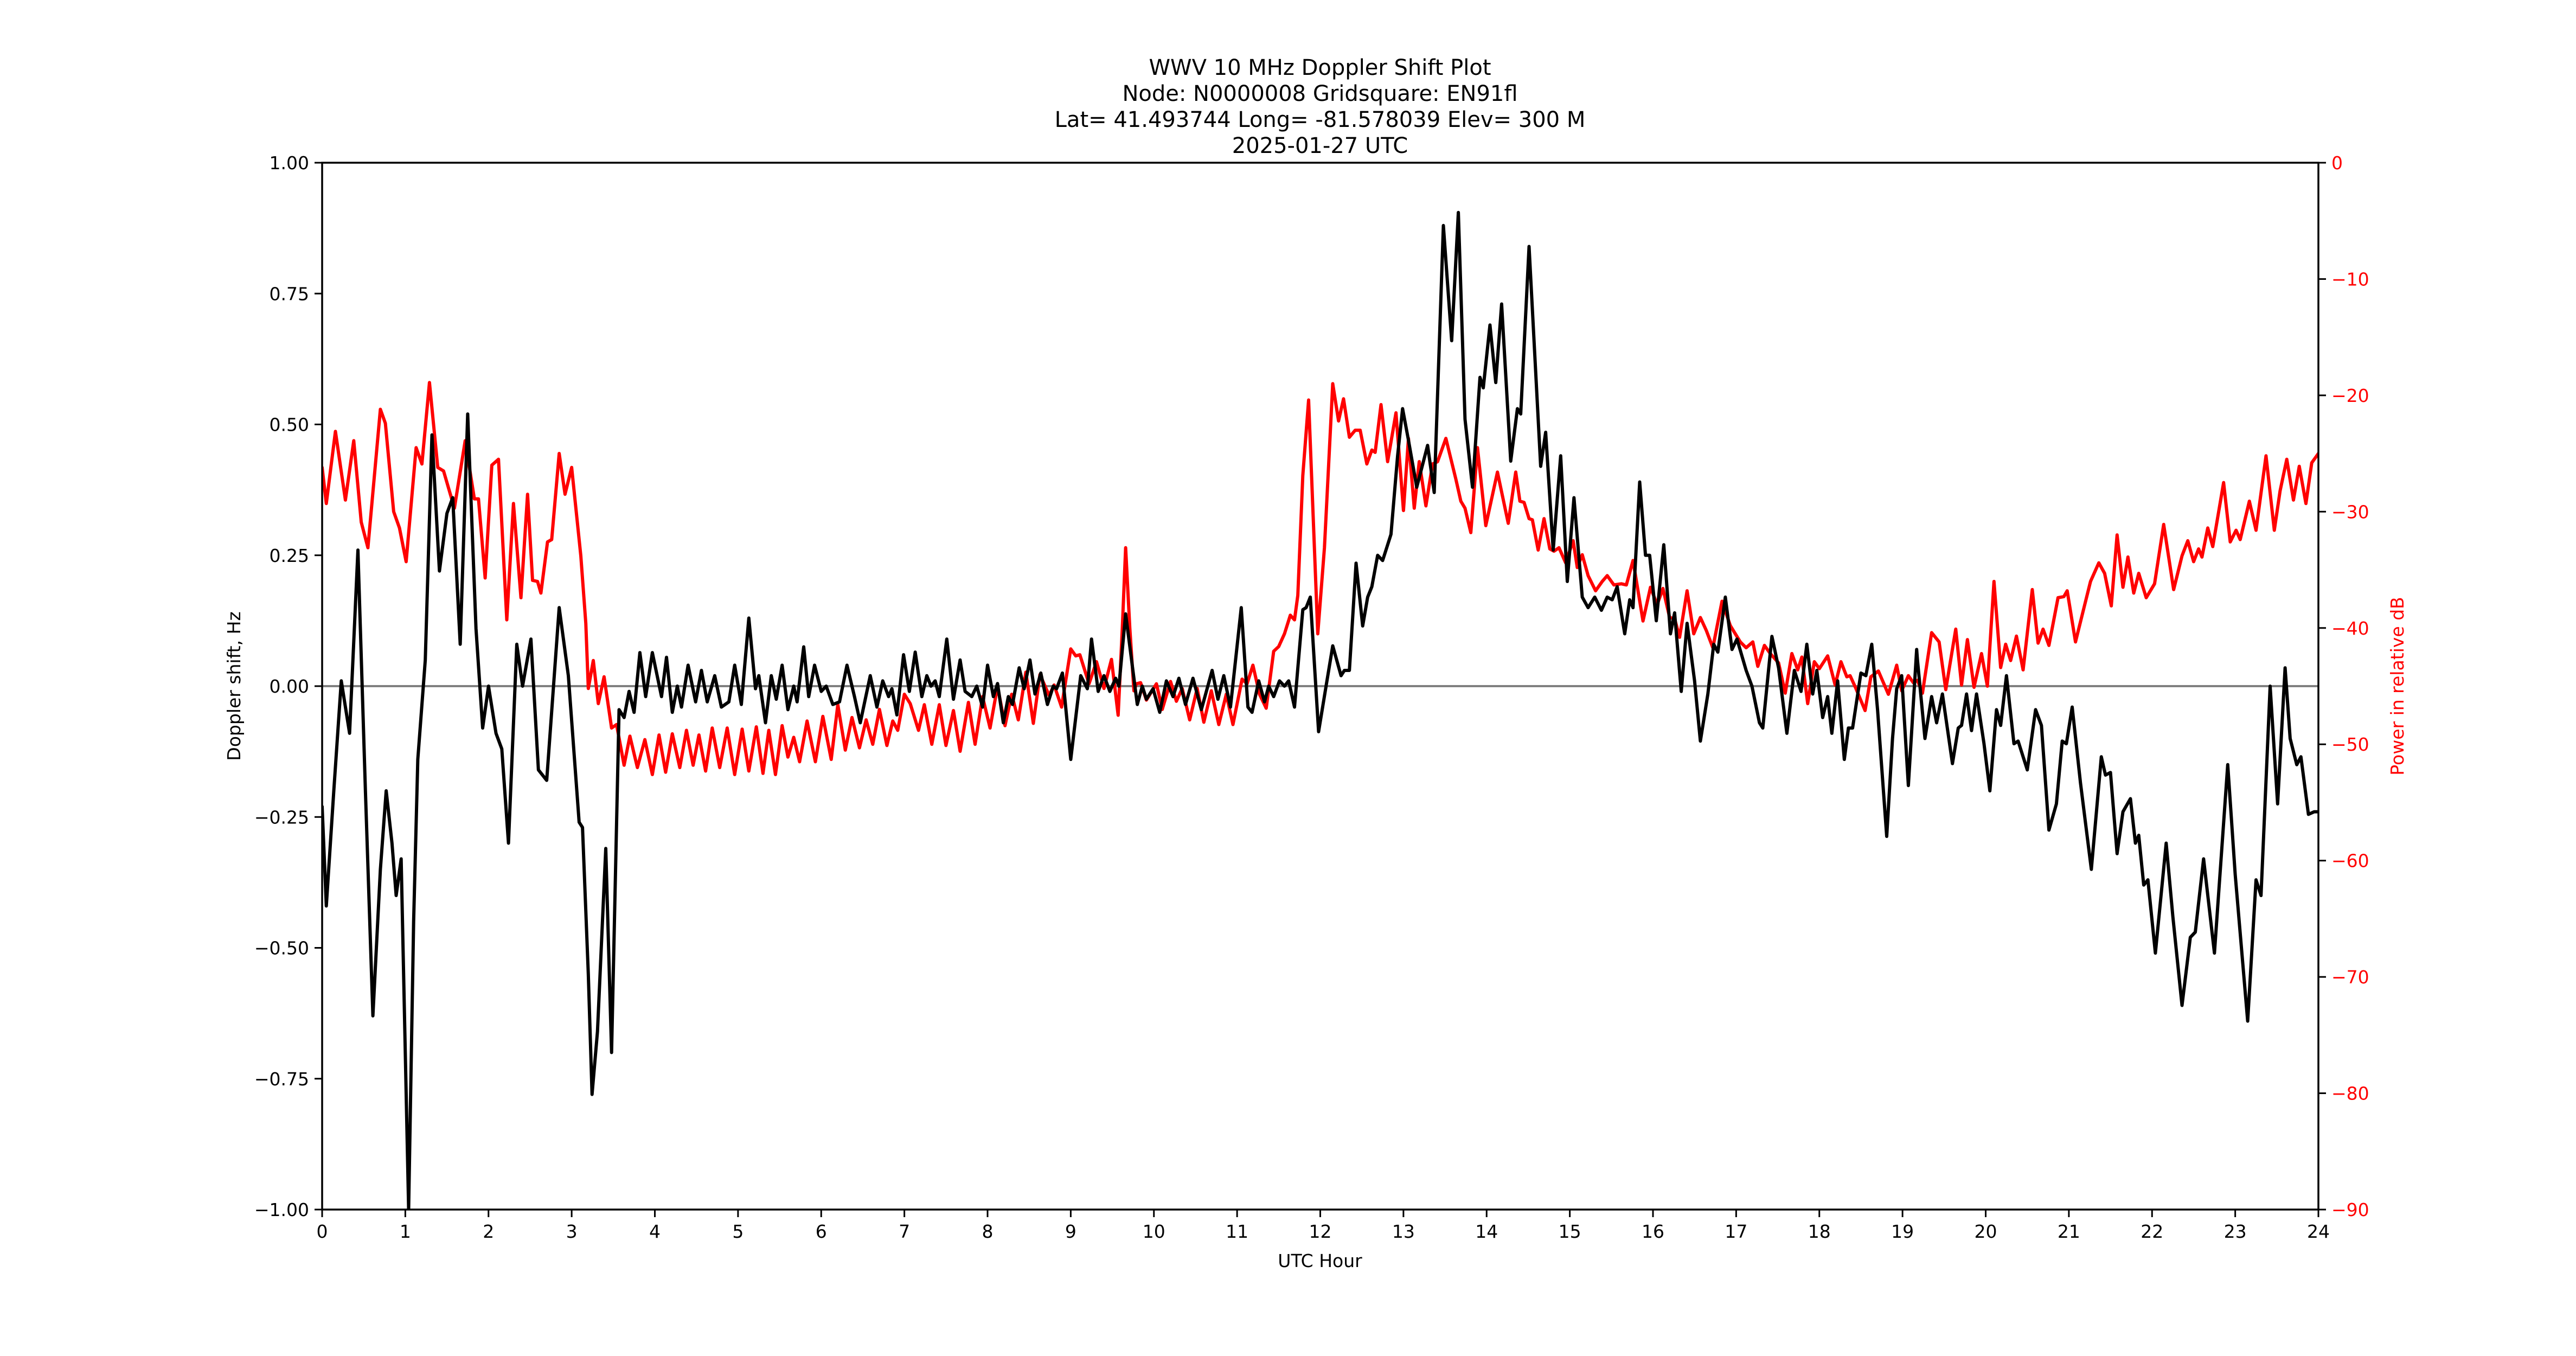  I want to click on right-y-axis-ticks: 0 −10 −20 −30 −40 −50 −60 −70 −80 −90, so click(2343, 686).